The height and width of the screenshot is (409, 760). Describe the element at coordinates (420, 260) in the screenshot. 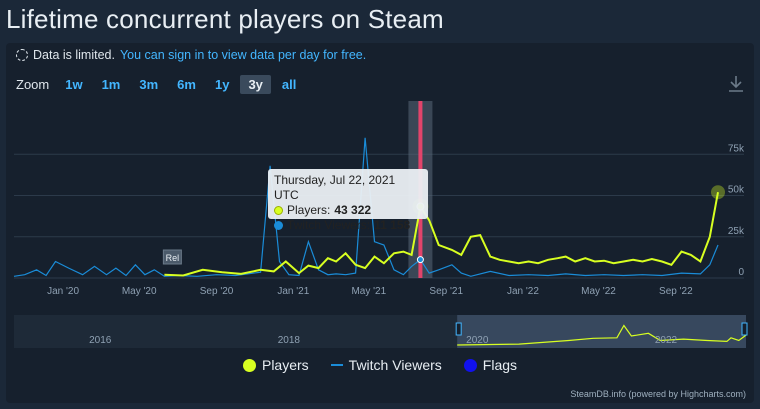

I see `twitch-hover-point` at that location.